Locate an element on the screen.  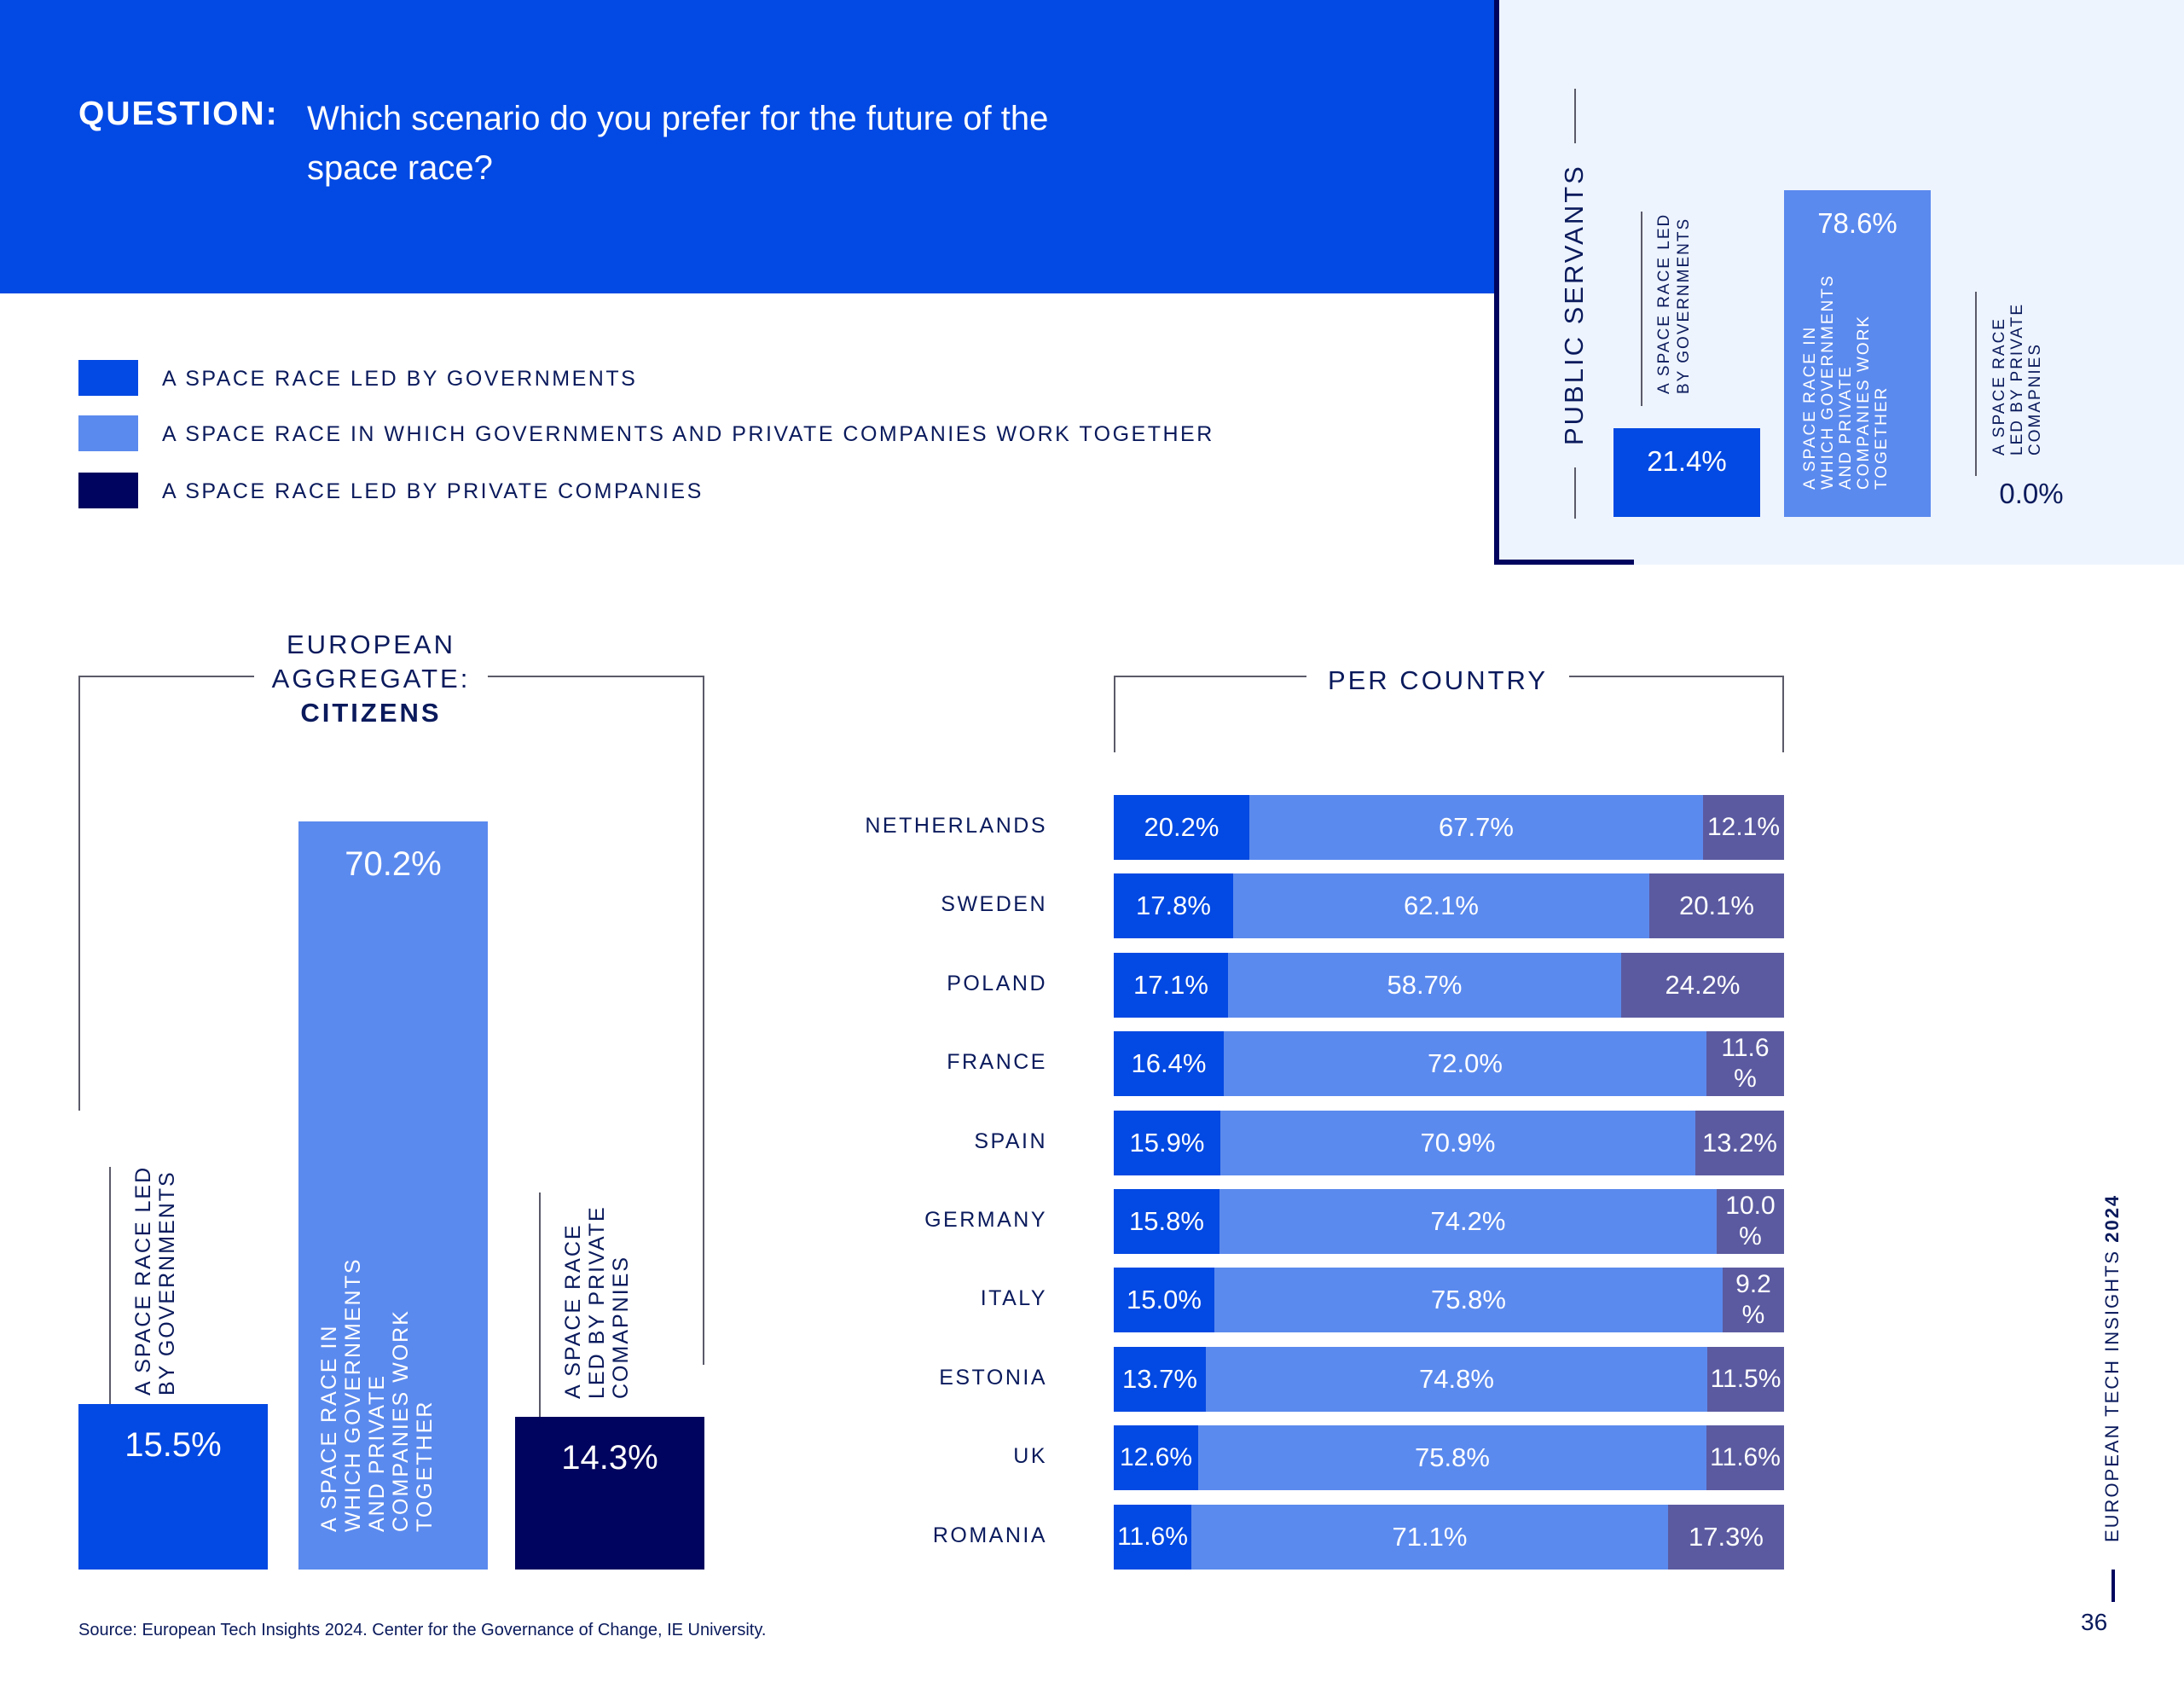
ps-bar-label-line: BY GOVERNMENTS is located at coordinates (1684, 305).